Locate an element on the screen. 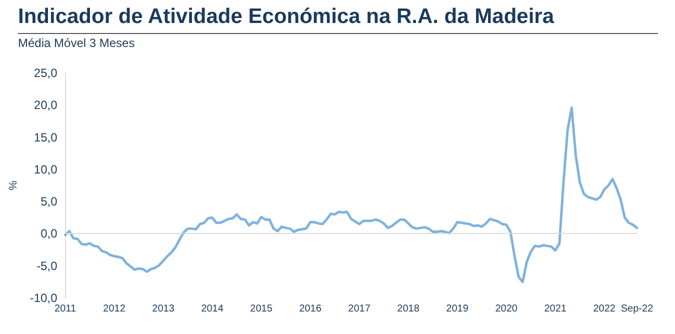 The width and height of the screenshot is (675, 334). y-tick-label: 15,0 is located at coordinates (46, 137).